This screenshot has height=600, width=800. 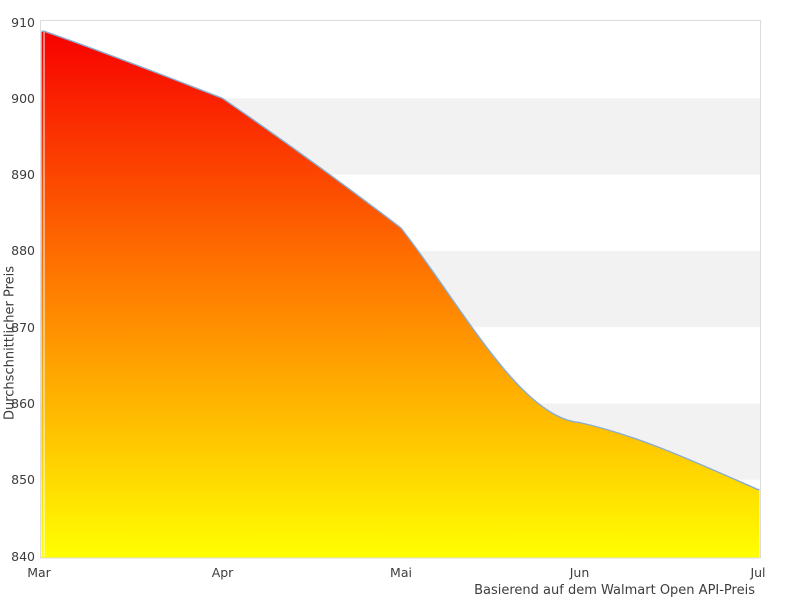 What do you see at coordinates (23, 98) in the screenshot?
I see `y-tick-label: 900` at bounding box center [23, 98].